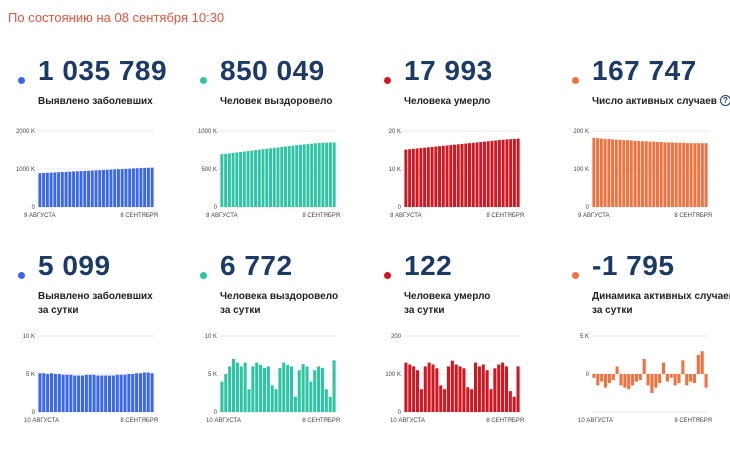 Image resolution: width=730 pixels, height=450 pixels. I want to click on stat-value: 6 772, so click(256, 265).